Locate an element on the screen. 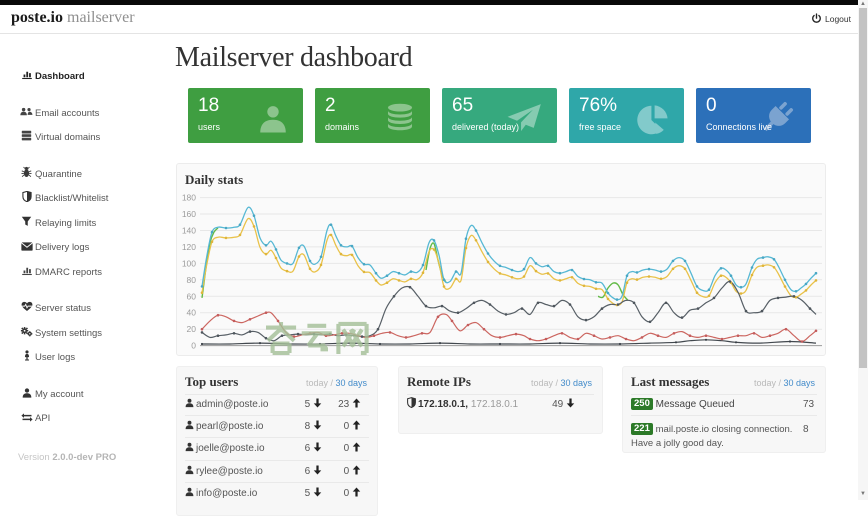 The width and height of the screenshot is (868, 516). svg-text: 100 is located at coordinates (189, 263).